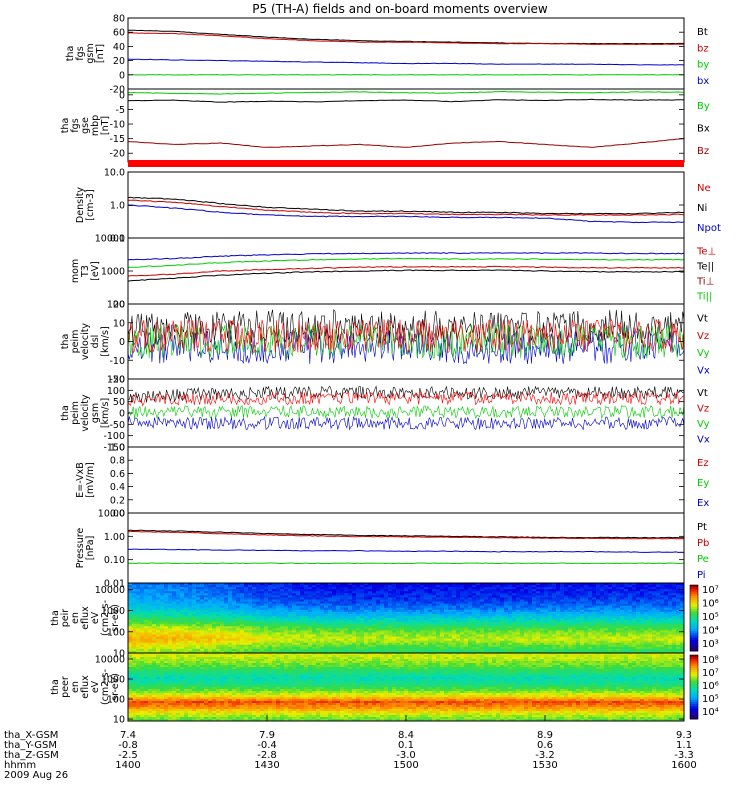 The image size is (750, 800). Describe the element at coordinates (703, 503) in the screenshot. I see `legend-ex: Ex` at that location.